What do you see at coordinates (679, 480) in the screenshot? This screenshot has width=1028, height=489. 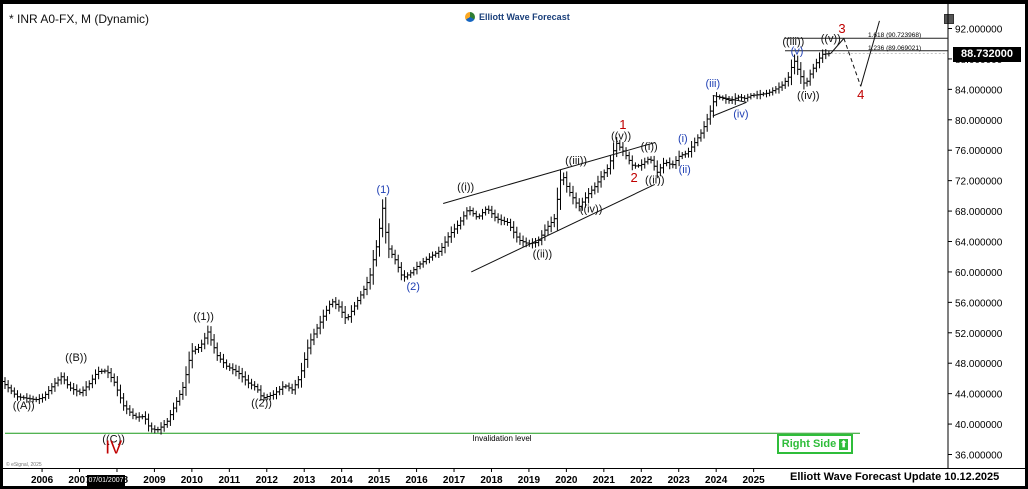 I see `x-tick-label: 2023` at bounding box center [679, 480].